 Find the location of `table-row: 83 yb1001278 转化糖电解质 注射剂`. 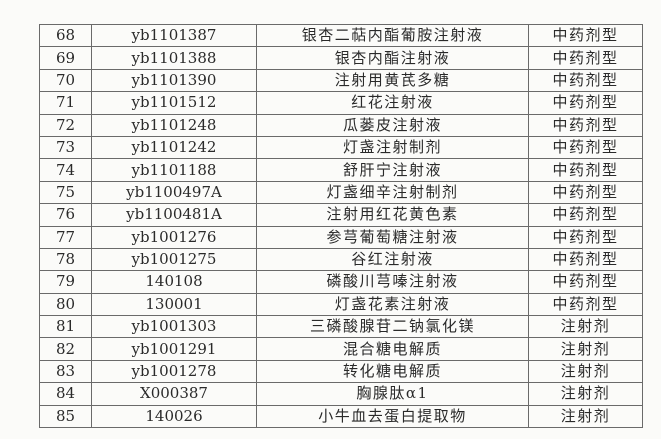

table-row: 83 yb1001278 转化糖电解质 注射剂 is located at coordinates (341, 371).